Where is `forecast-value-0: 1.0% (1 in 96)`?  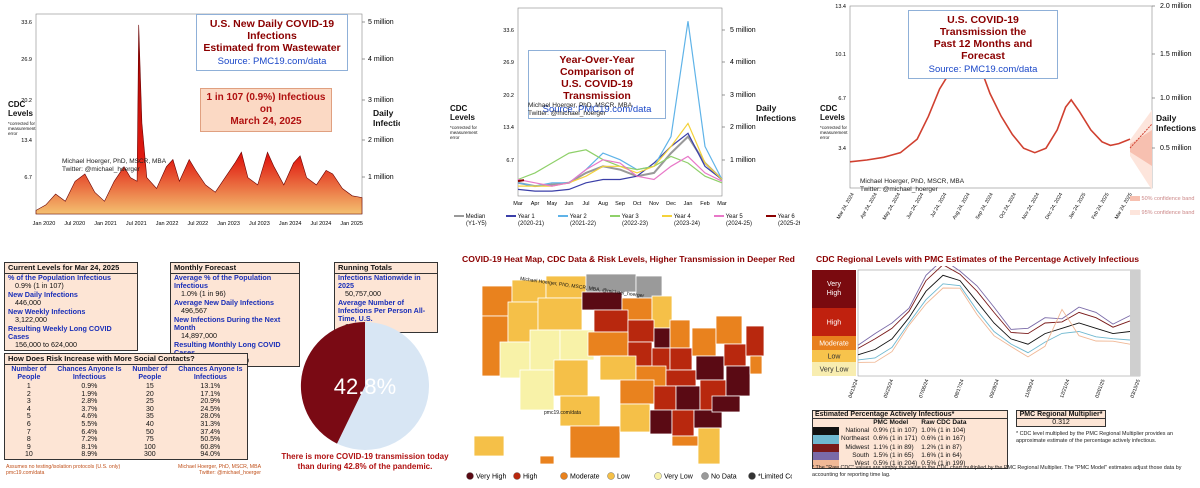 forecast-value-0: 1.0% (1 in 96) is located at coordinates (203, 293).